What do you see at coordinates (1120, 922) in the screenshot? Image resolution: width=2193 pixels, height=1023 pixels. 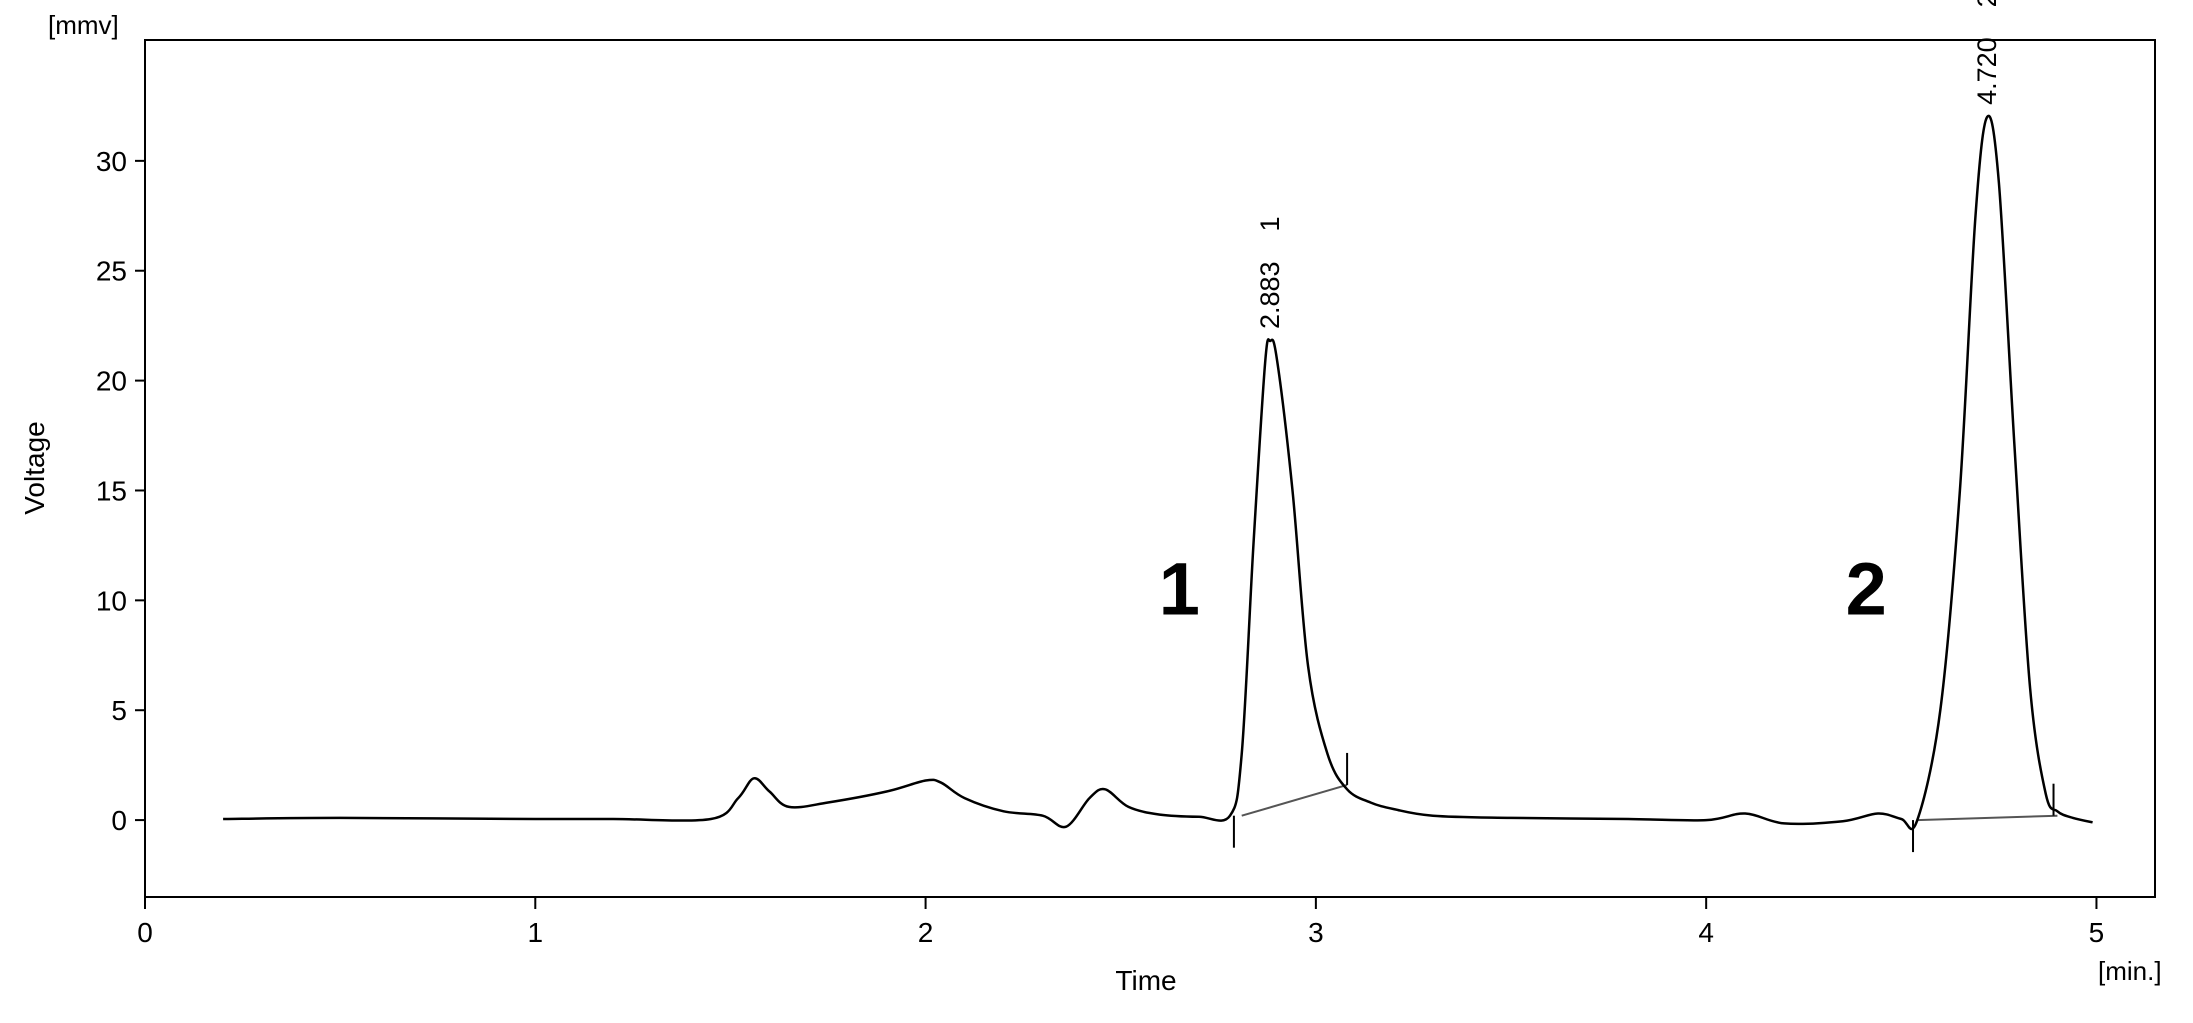 I see `x-axis-ticks: 0 1 2 3 4 5` at bounding box center [1120, 922].